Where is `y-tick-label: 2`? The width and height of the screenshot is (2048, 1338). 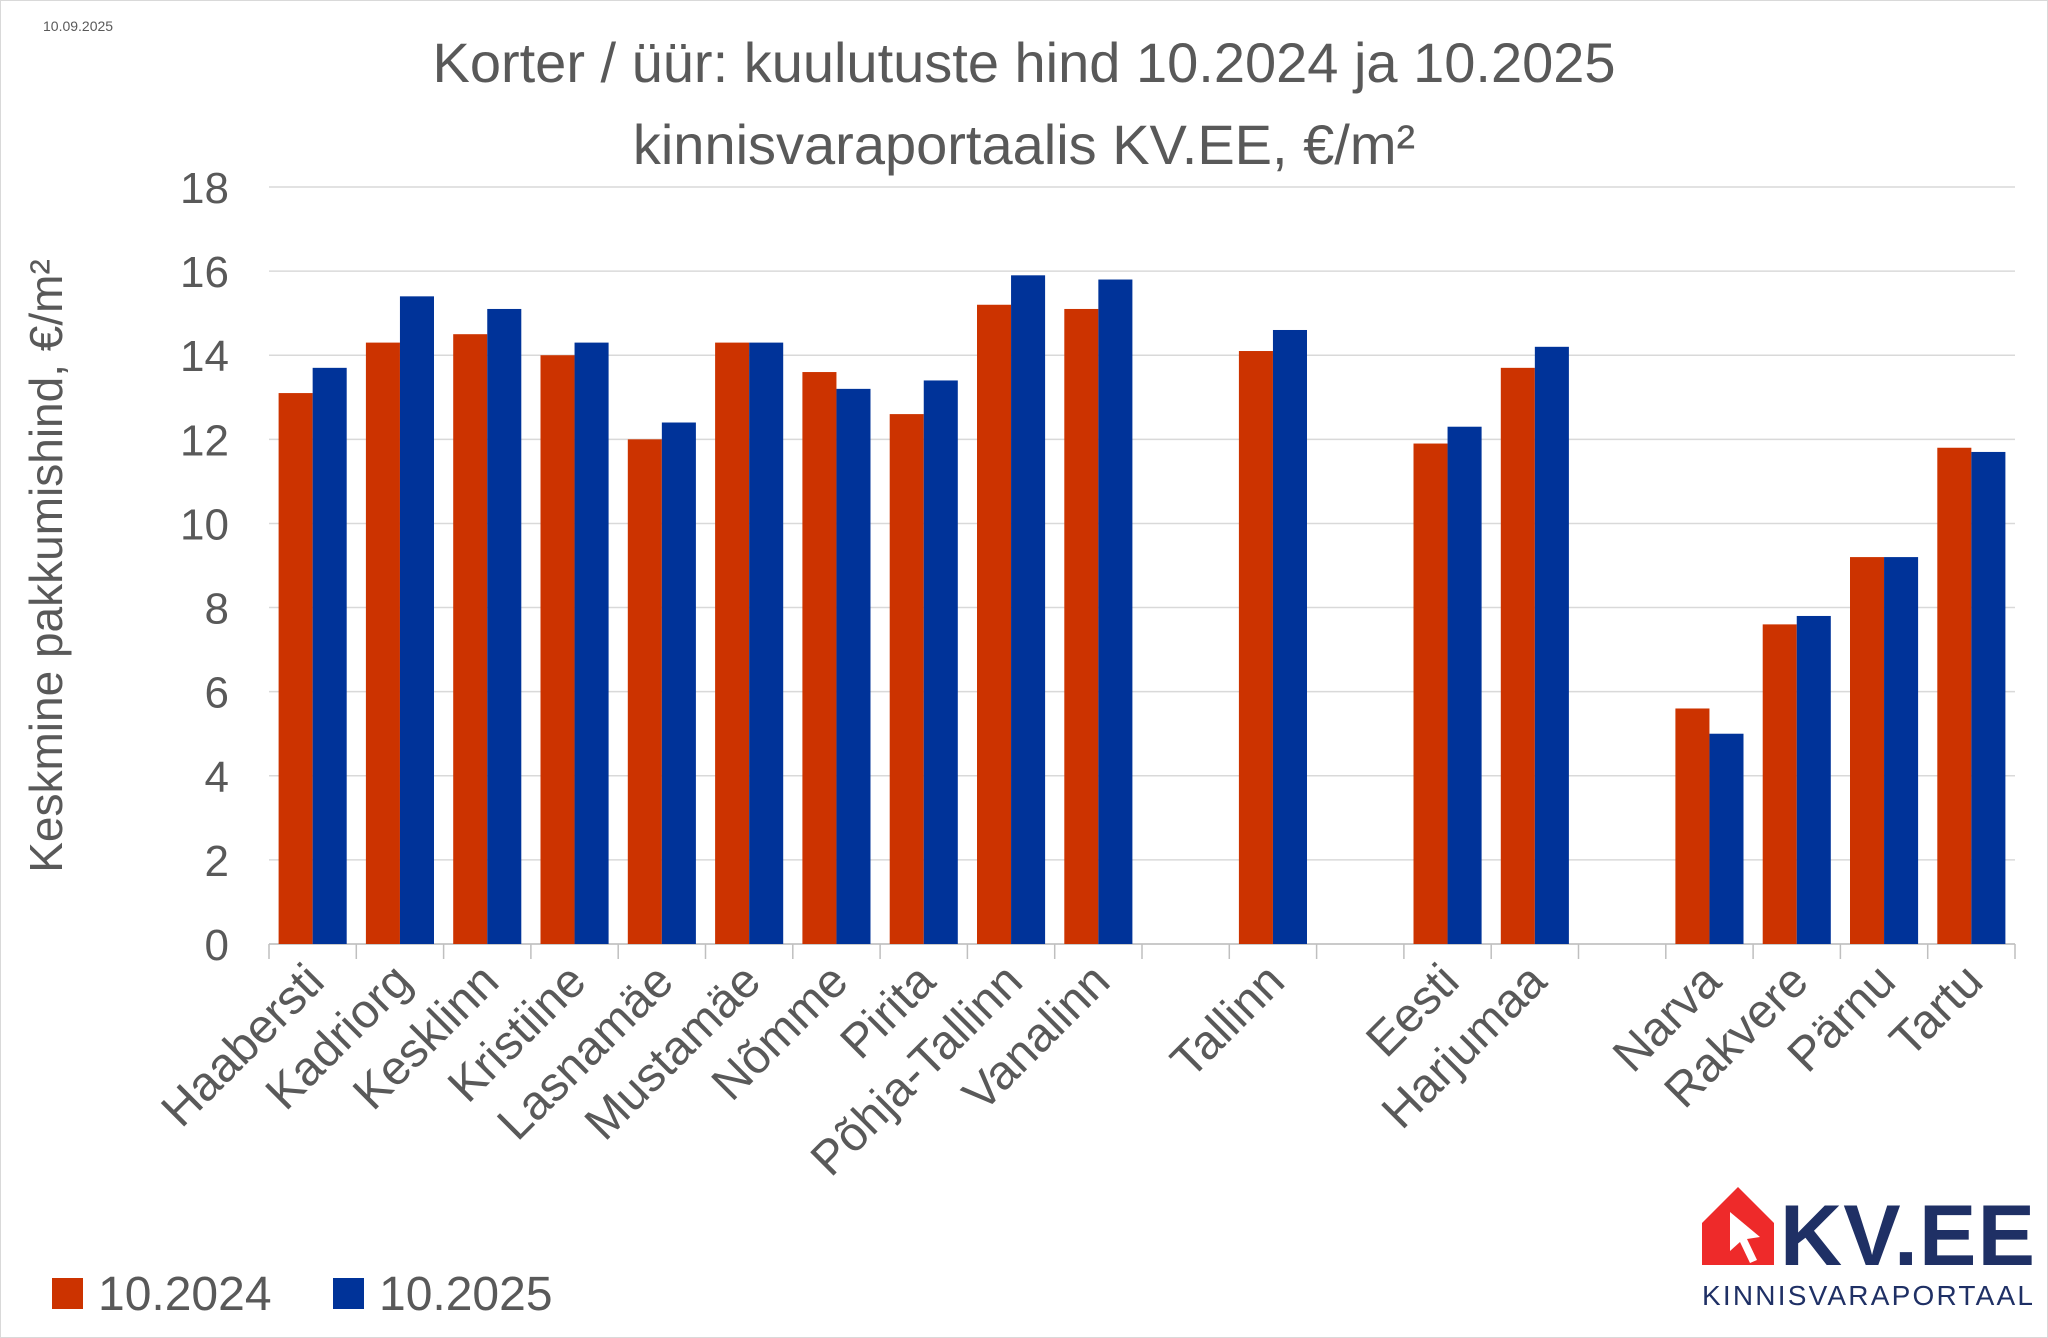
y-tick-label: 2 is located at coordinates (217, 861).